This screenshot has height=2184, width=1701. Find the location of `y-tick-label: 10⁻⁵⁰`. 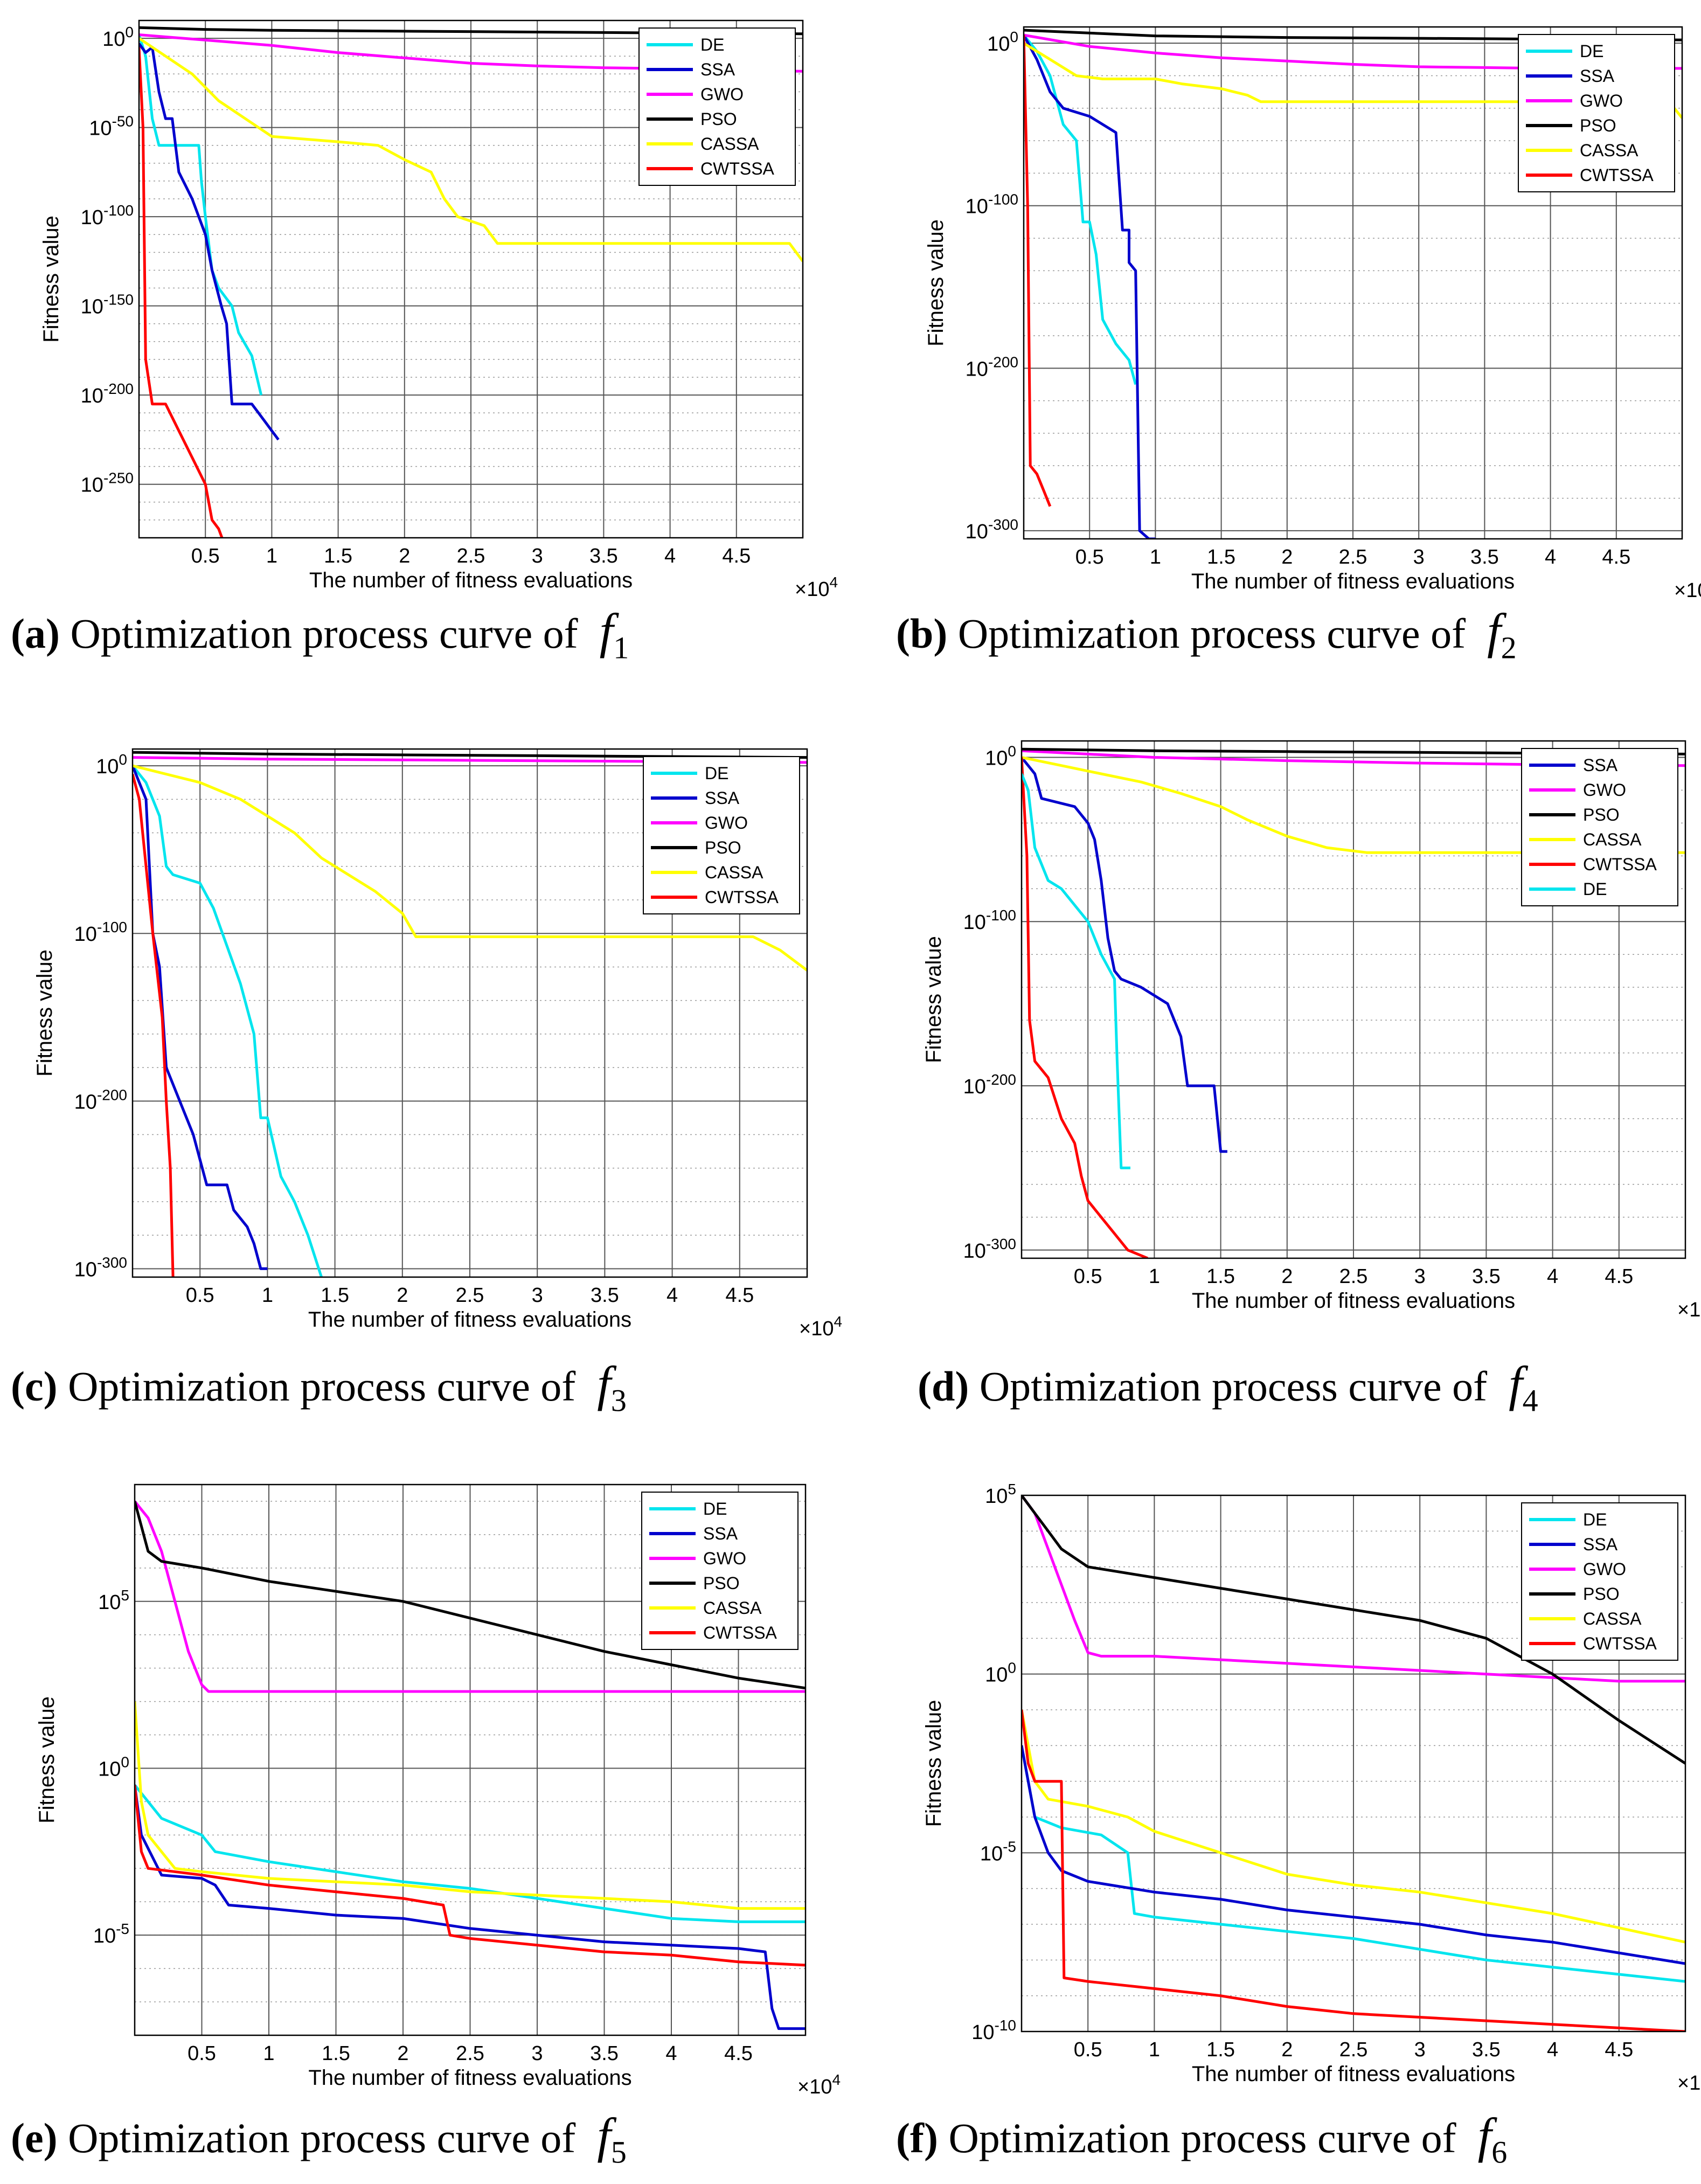

y-tick-label: 10⁻⁵⁰ is located at coordinates (111, 127).